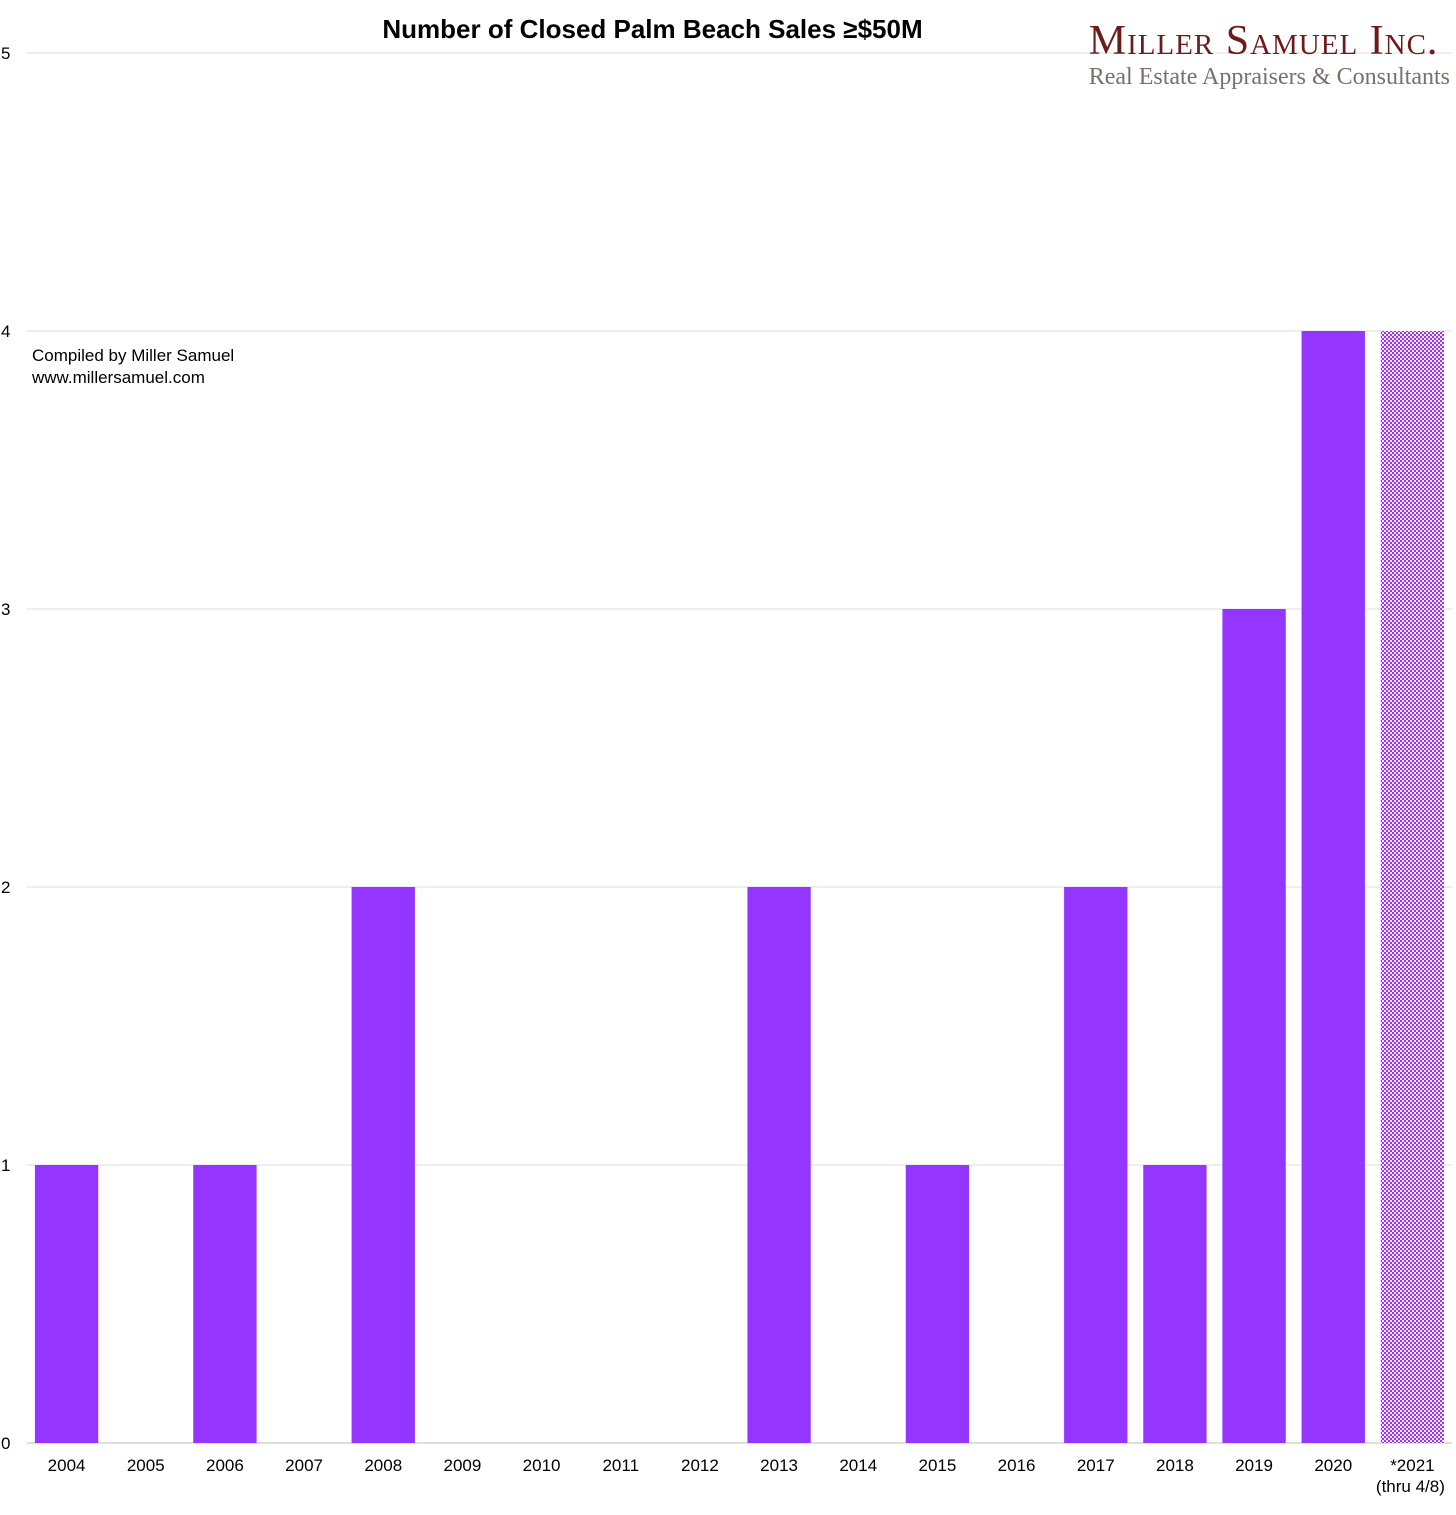  Describe the element at coordinates (1269, 77) in the screenshot. I see `logo-tagline: Real Estate Appraisers & Consultants` at that location.